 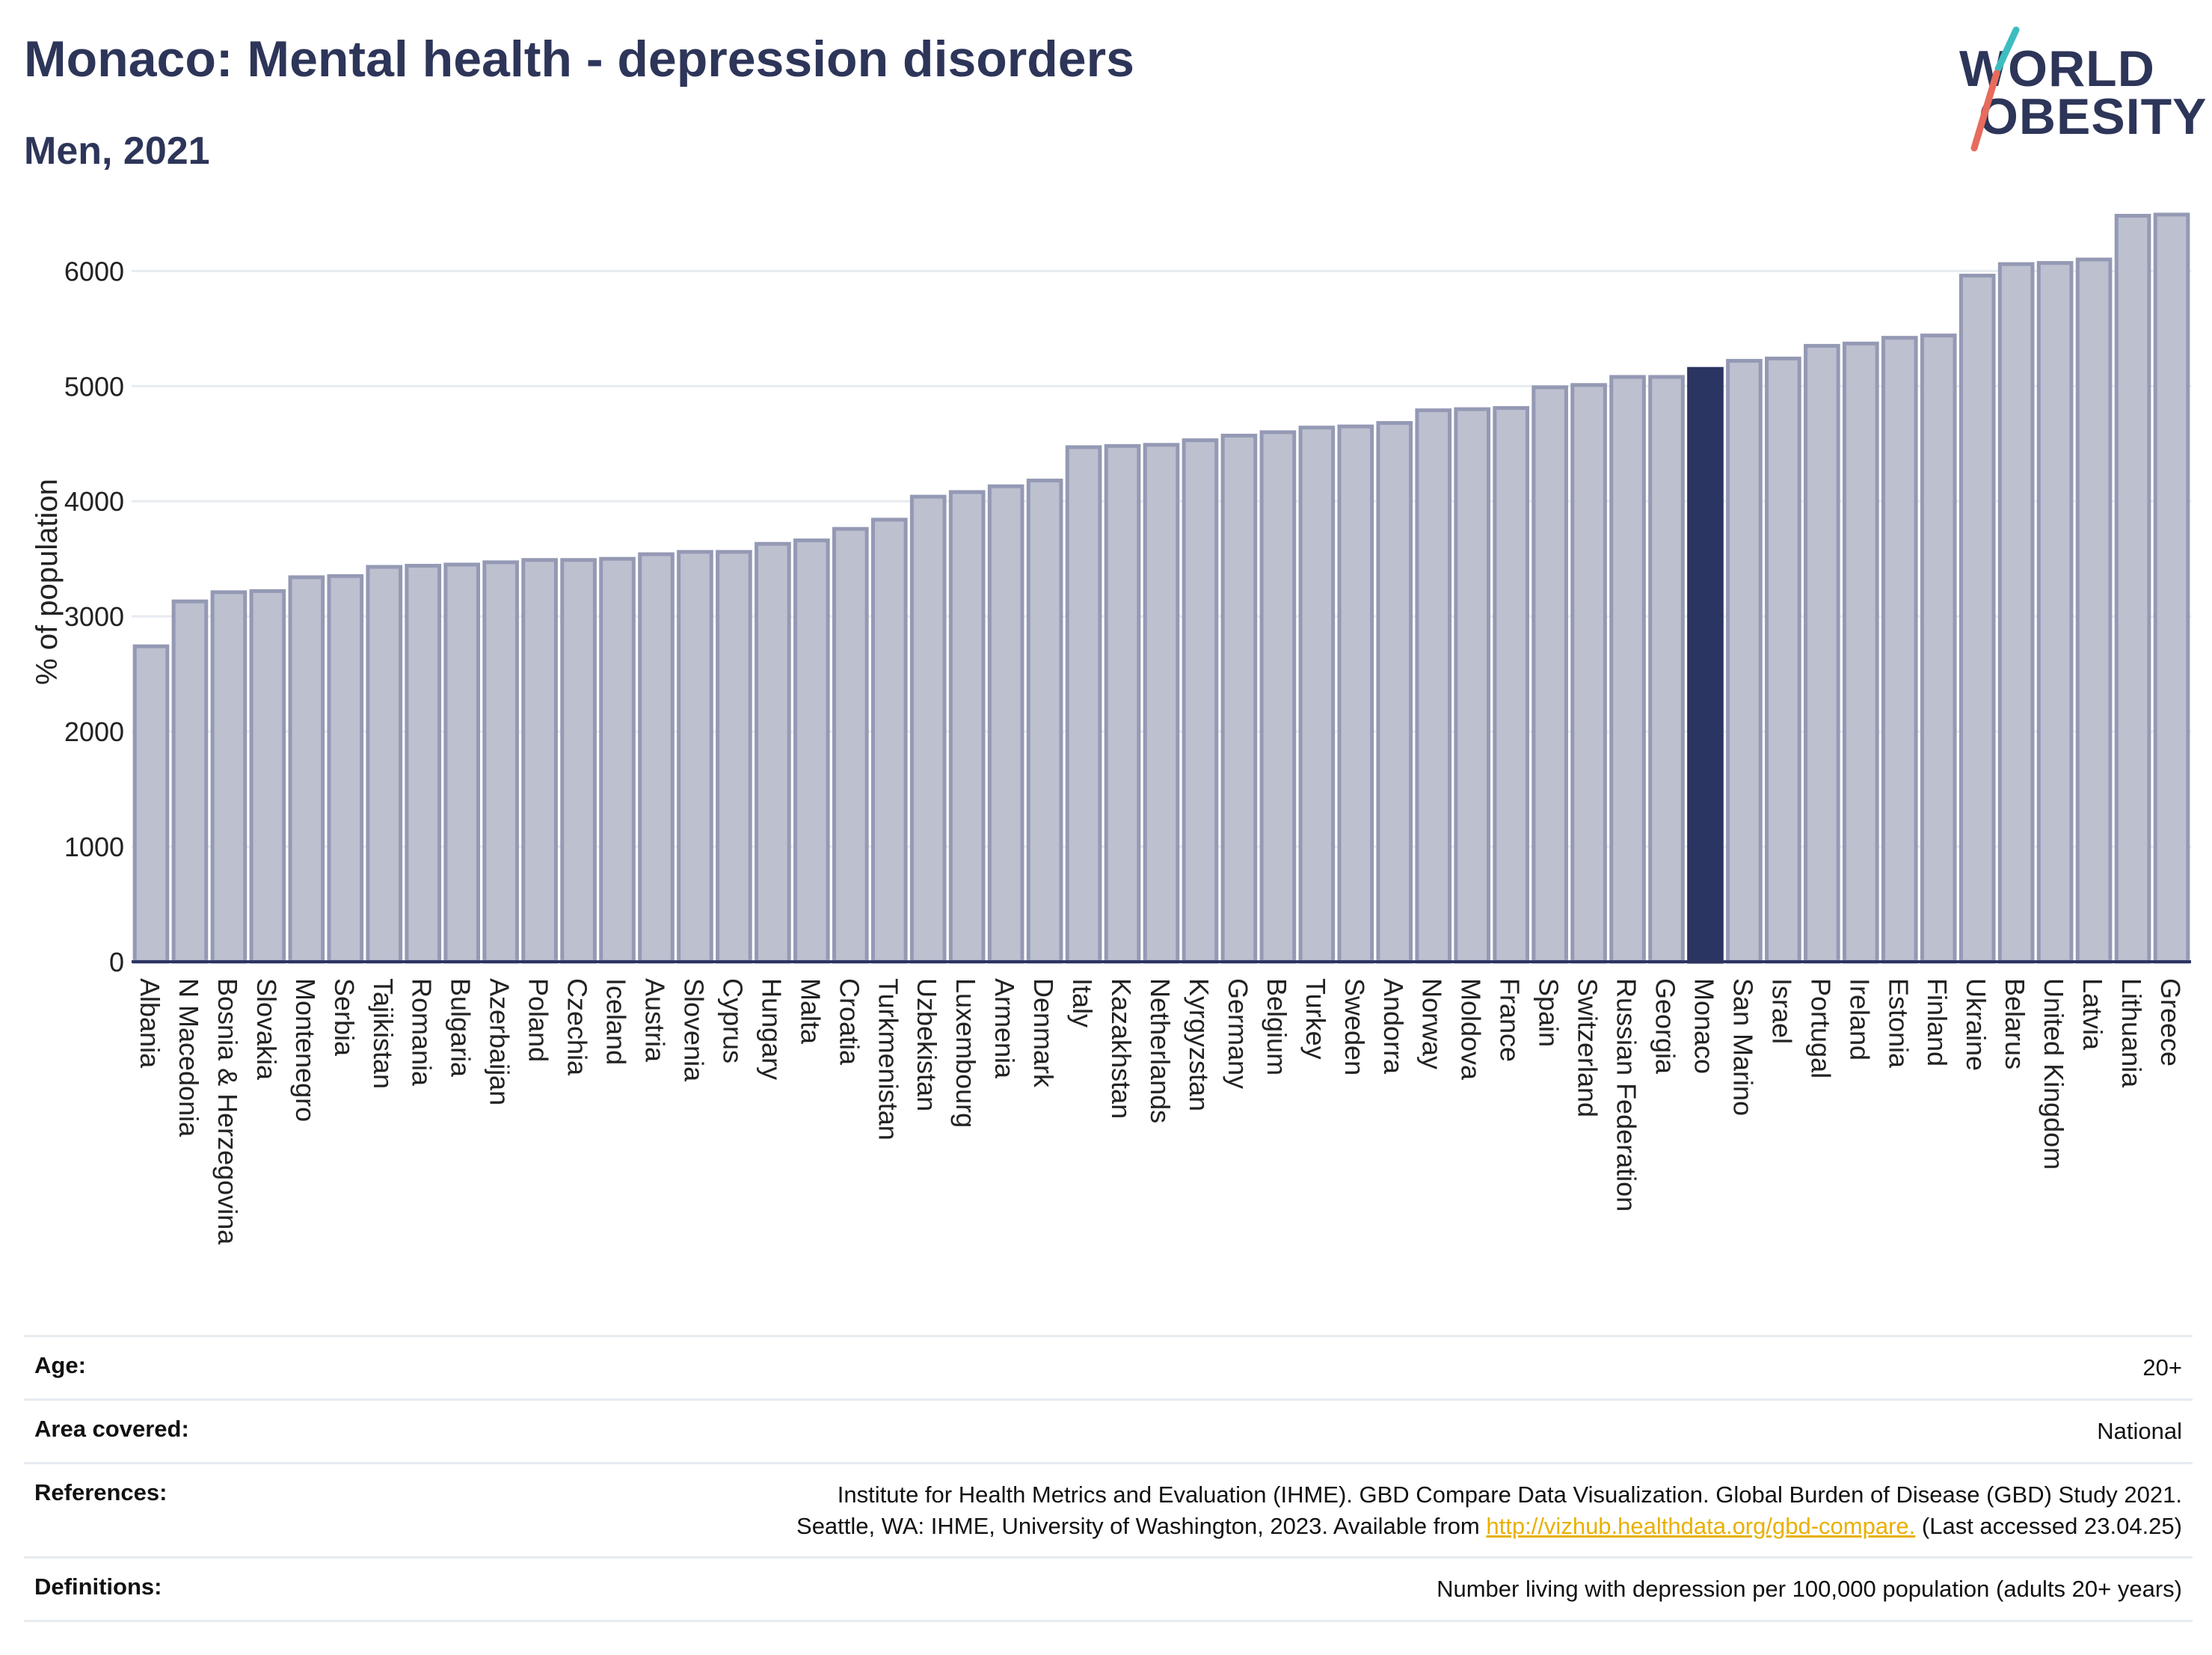 What do you see at coordinates (94, 731) in the screenshot?
I see `y-tick-label: 2000` at bounding box center [94, 731].